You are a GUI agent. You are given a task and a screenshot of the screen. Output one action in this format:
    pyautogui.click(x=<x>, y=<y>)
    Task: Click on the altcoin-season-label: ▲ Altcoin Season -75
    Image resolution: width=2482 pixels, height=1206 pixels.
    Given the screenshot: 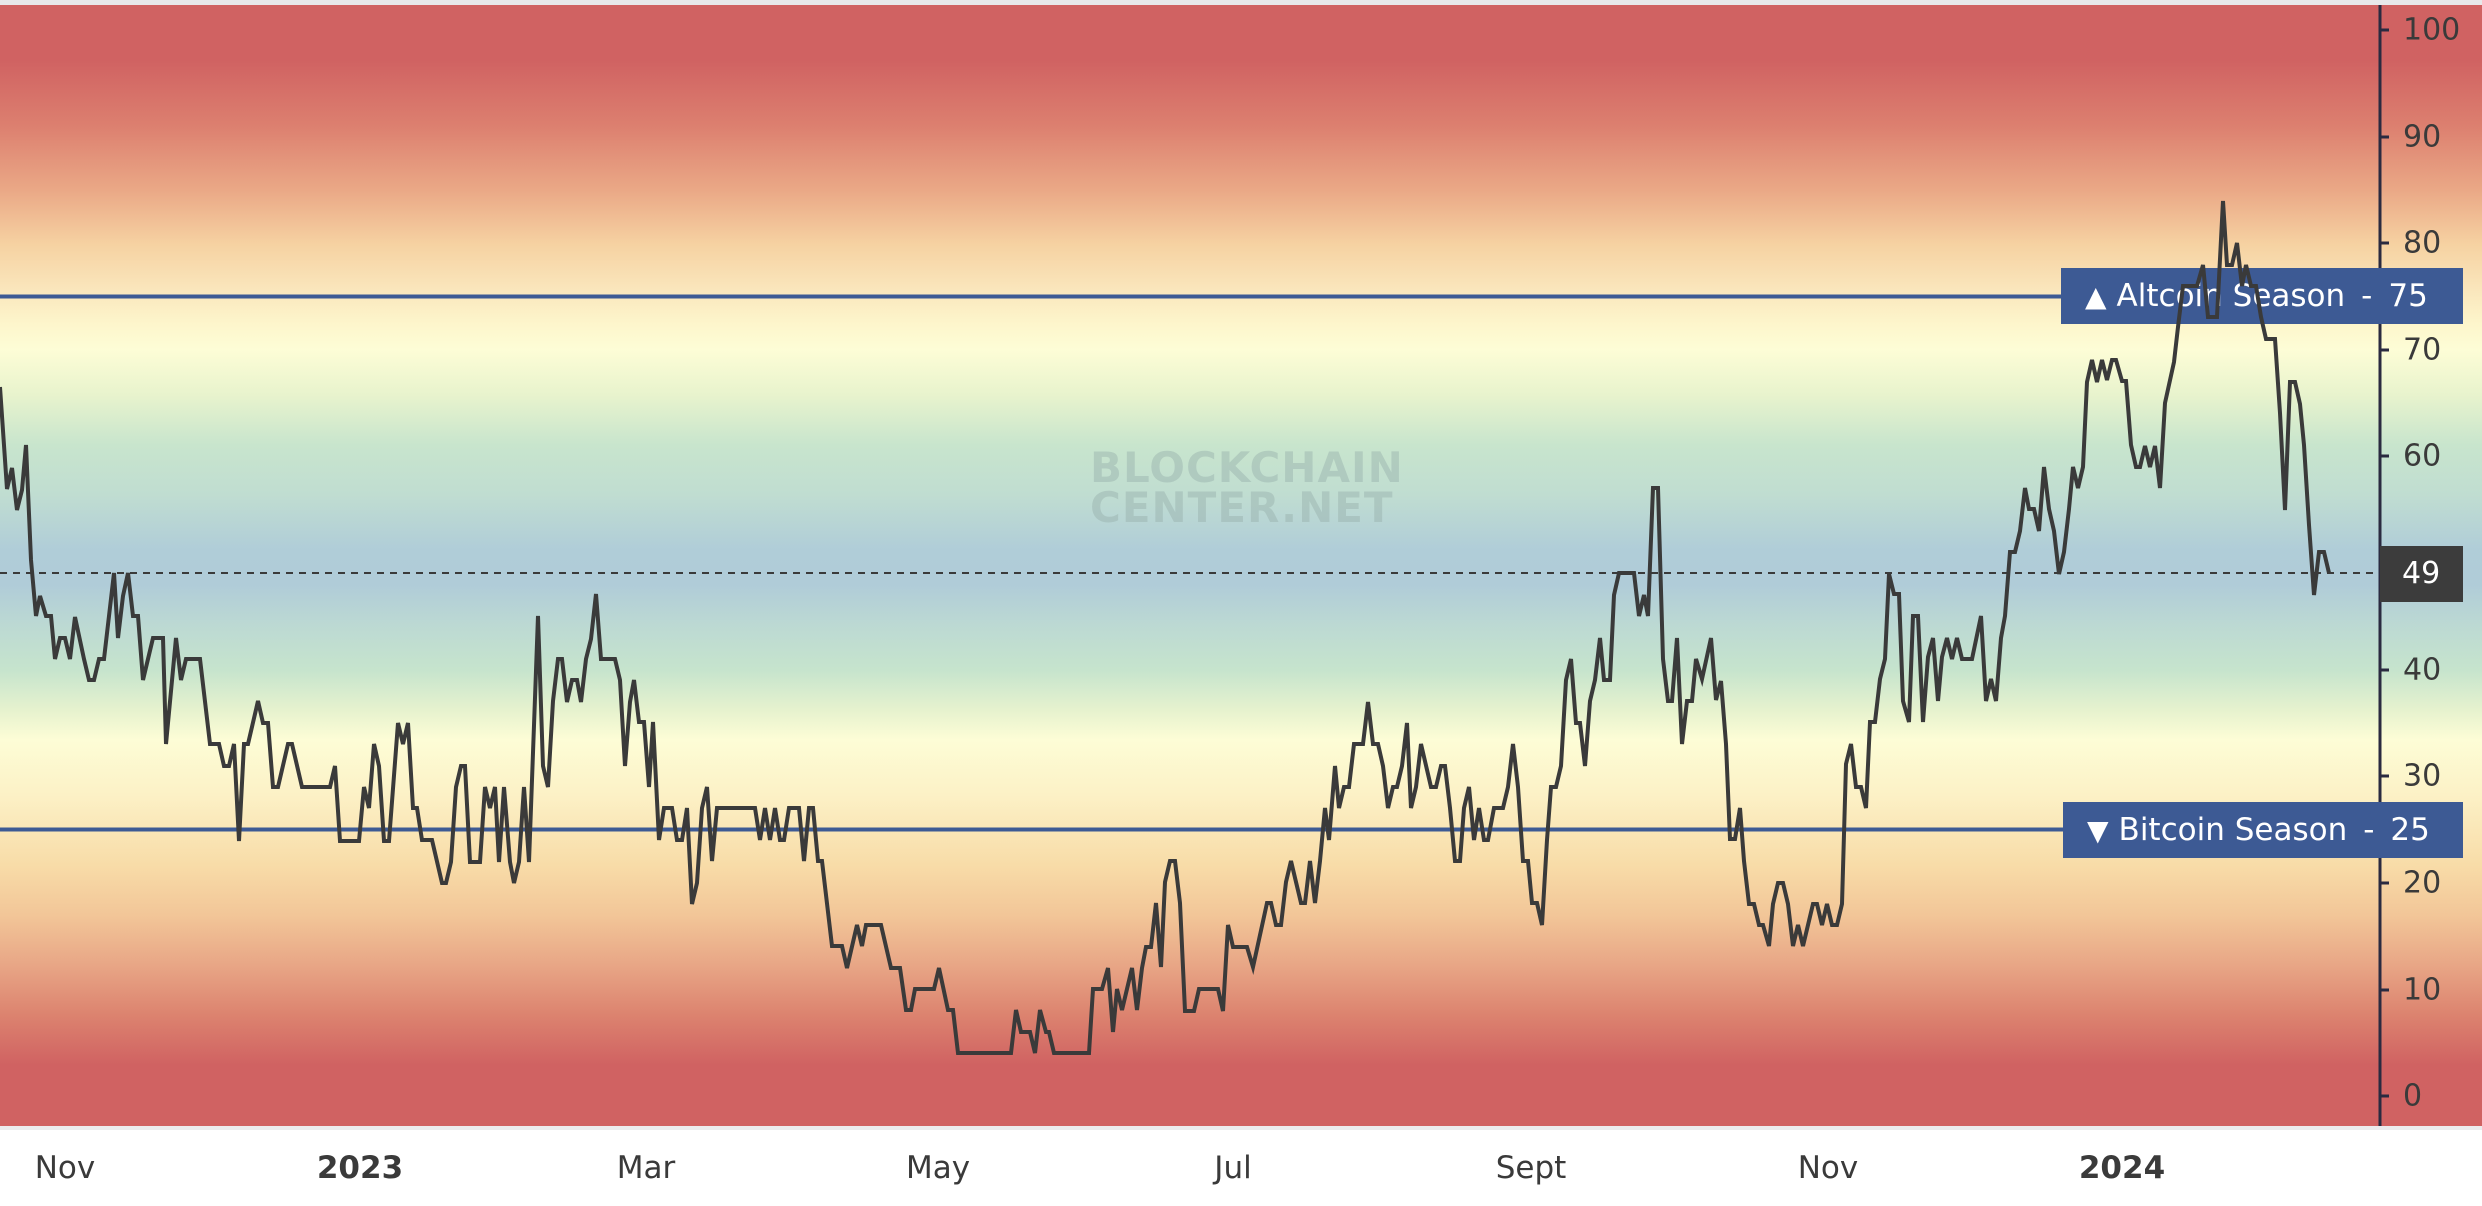 What is the action you would take?
    pyautogui.click(x=2262, y=296)
    